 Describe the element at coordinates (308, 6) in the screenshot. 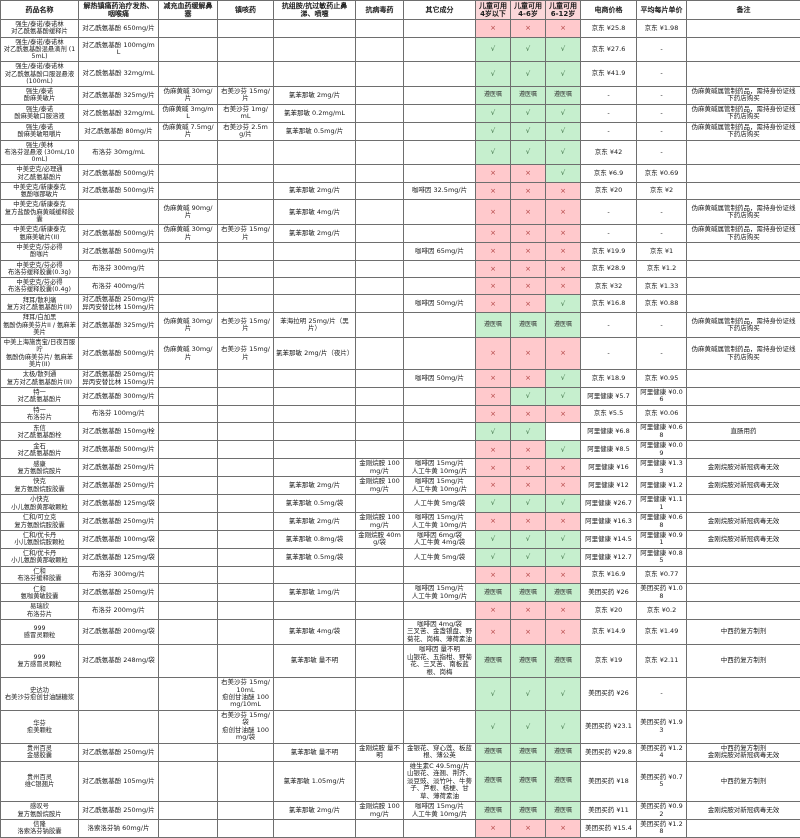

I see `column-label: 抗组胺/抗过敏药` at that location.